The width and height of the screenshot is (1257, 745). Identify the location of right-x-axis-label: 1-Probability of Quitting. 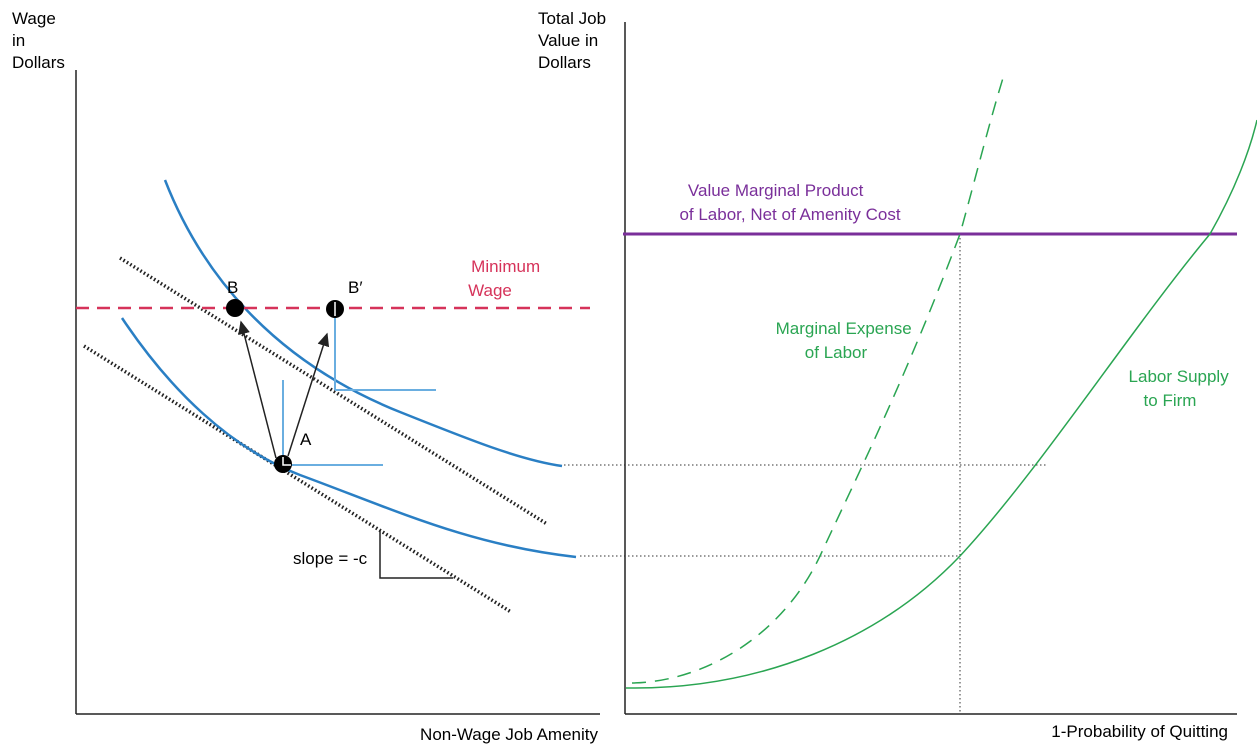
(1139, 731).